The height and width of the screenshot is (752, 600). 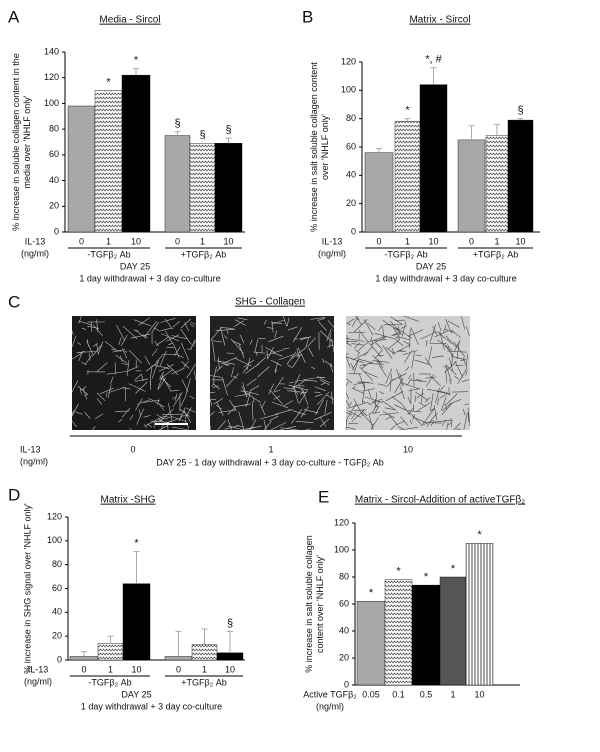 What do you see at coordinates (371, 694) in the screenshot?
I see `category-label: 0.05` at bounding box center [371, 694].